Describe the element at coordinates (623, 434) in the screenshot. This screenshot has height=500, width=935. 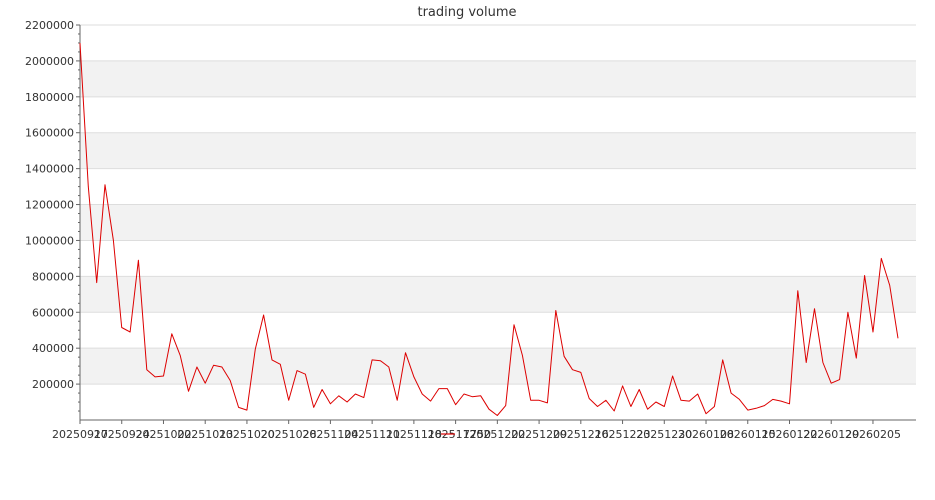
I see `x-tick-label: 20251223` at that location.